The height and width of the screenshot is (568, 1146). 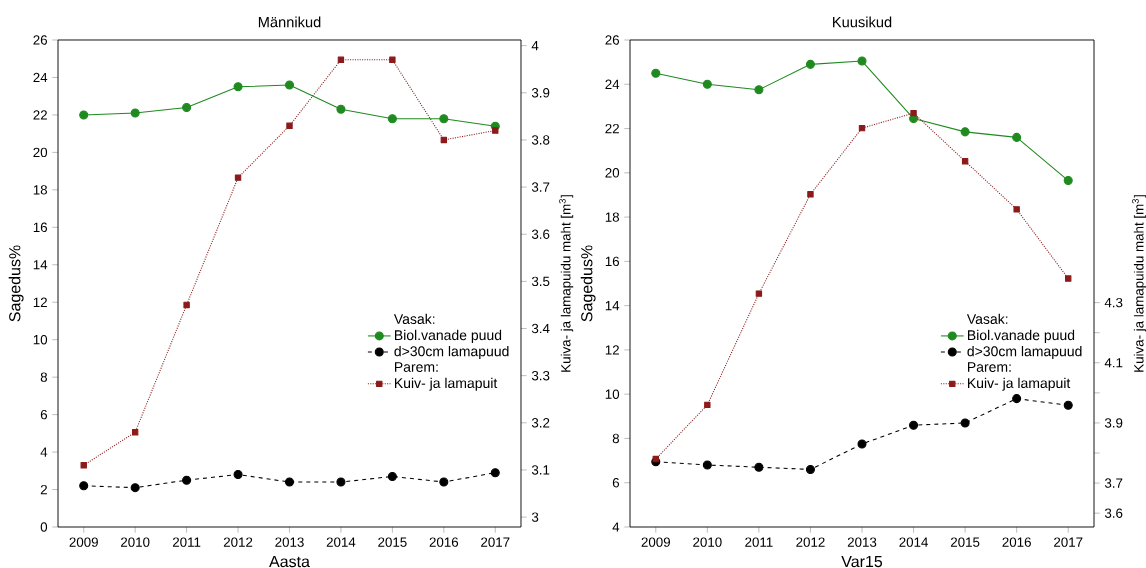 What do you see at coordinates (289, 22) in the screenshot?
I see `chart-title: Männikud` at bounding box center [289, 22].